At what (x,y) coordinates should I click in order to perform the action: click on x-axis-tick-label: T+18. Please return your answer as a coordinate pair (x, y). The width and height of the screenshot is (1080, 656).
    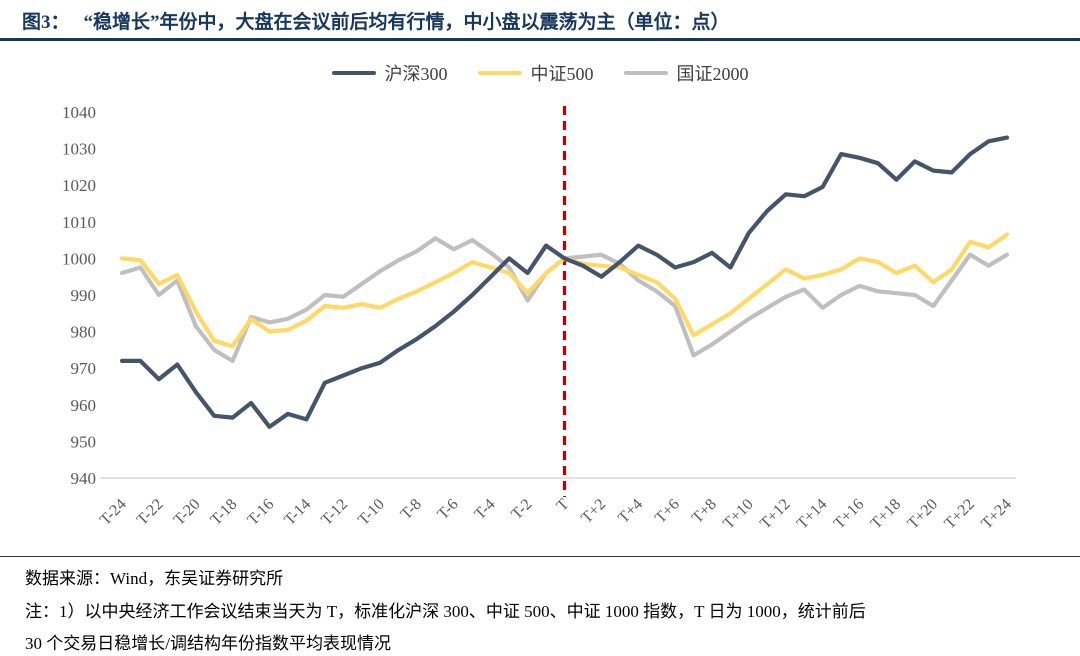
    Looking at the image, I should click on (886, 514).